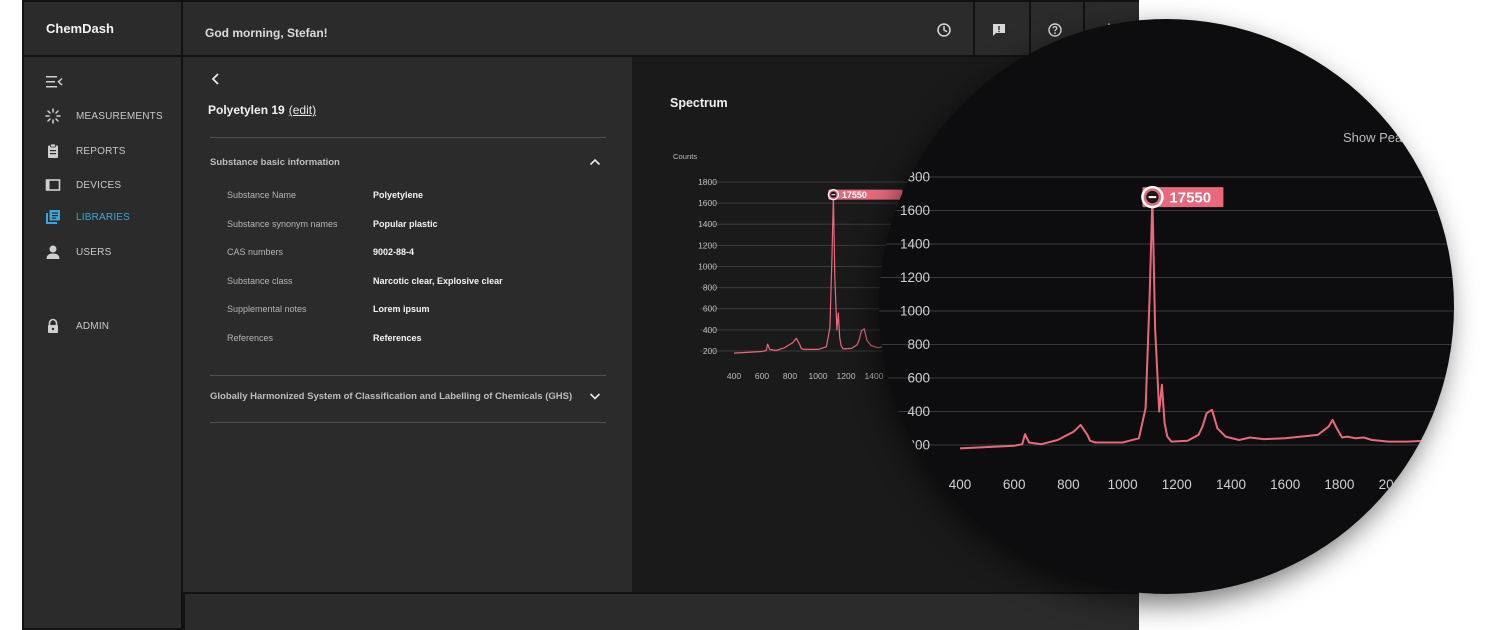 Image resolution: width=1500 pixels, height=630 pixels. I want to click on sidebar-item-libraries: LIBRARIES, so click(87, 217).